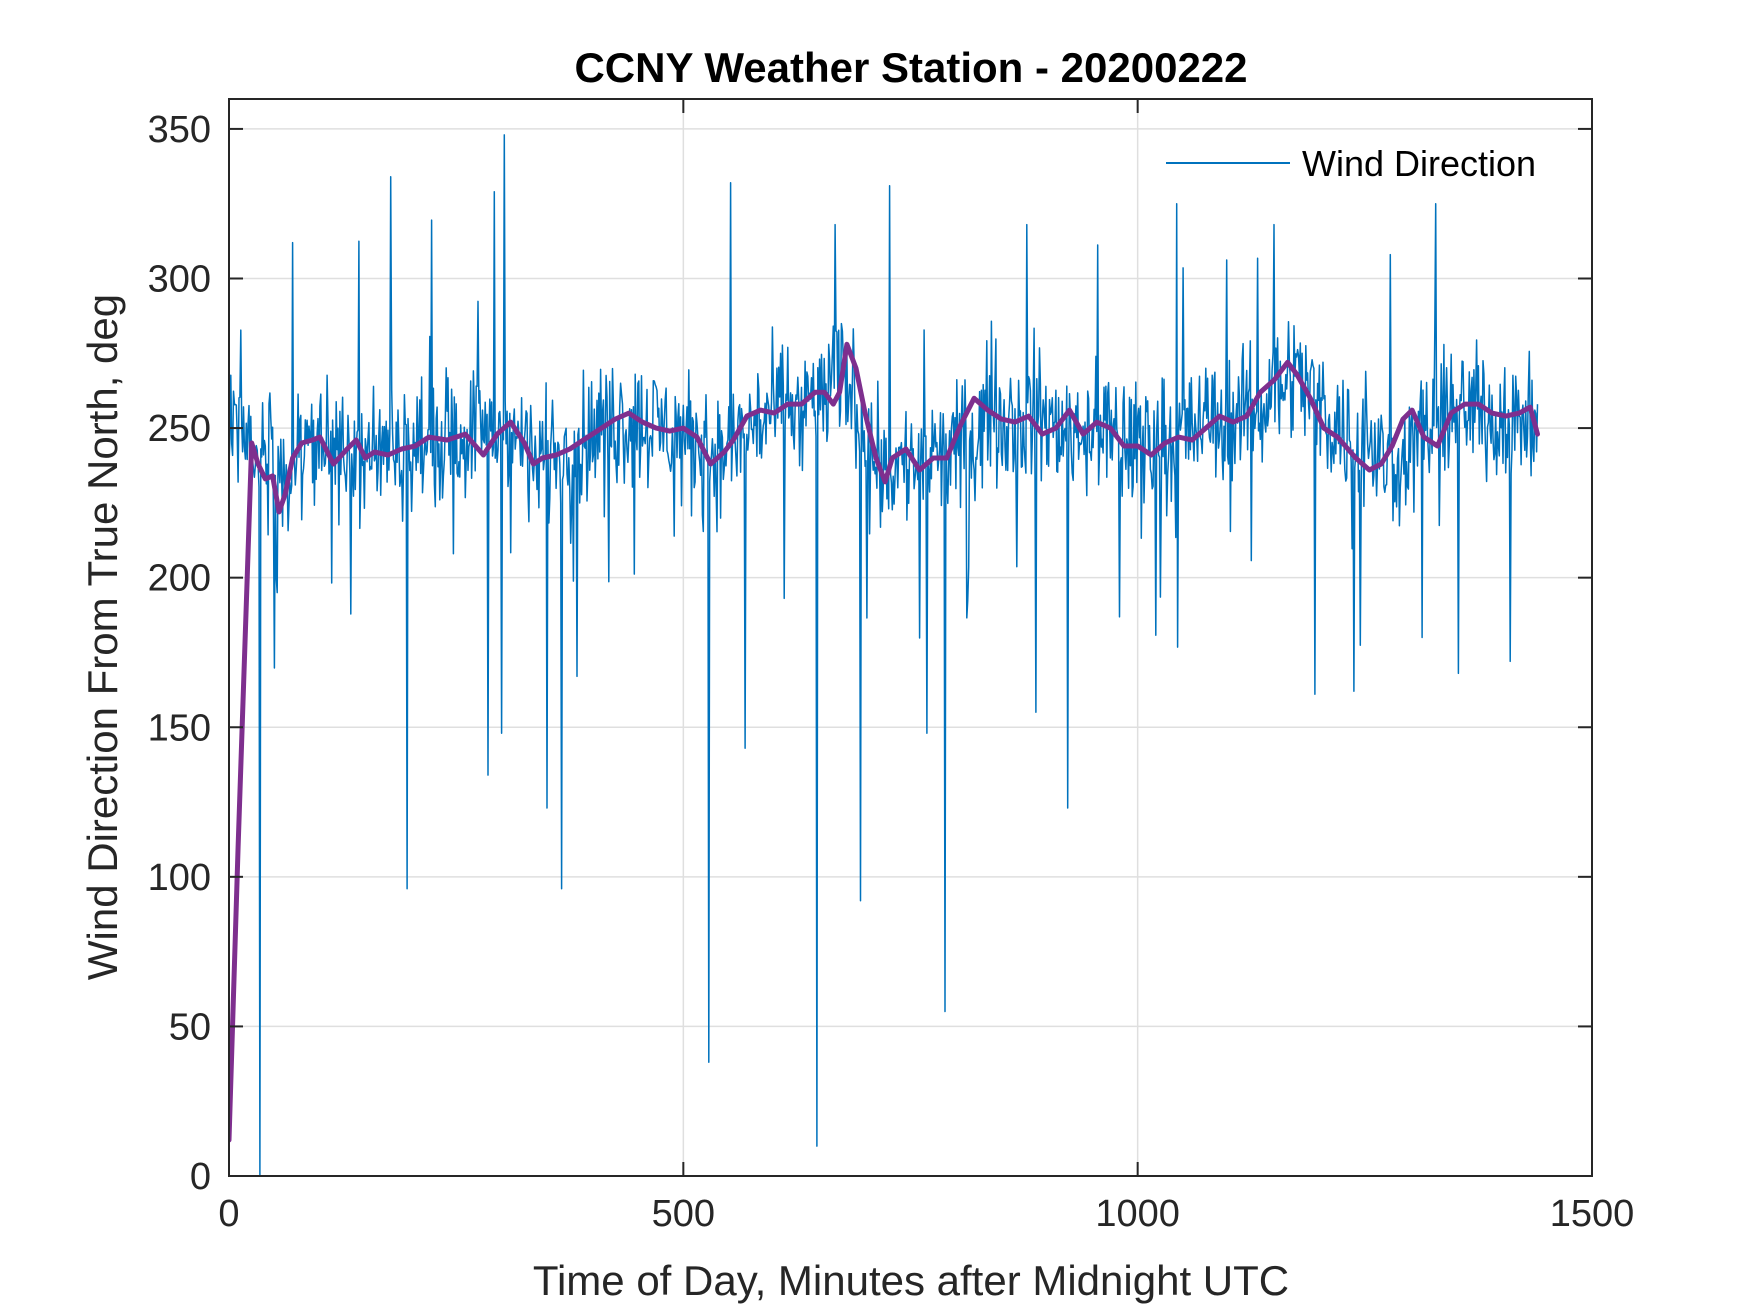 The width and height of the screenshot is (1750, 1313). What do you see at coordinates (911, 1280) in the screenshot?
I see `x-axis-label: Time of Day, Minutes after Midnight UTC` at bounding box center [911, 1280].